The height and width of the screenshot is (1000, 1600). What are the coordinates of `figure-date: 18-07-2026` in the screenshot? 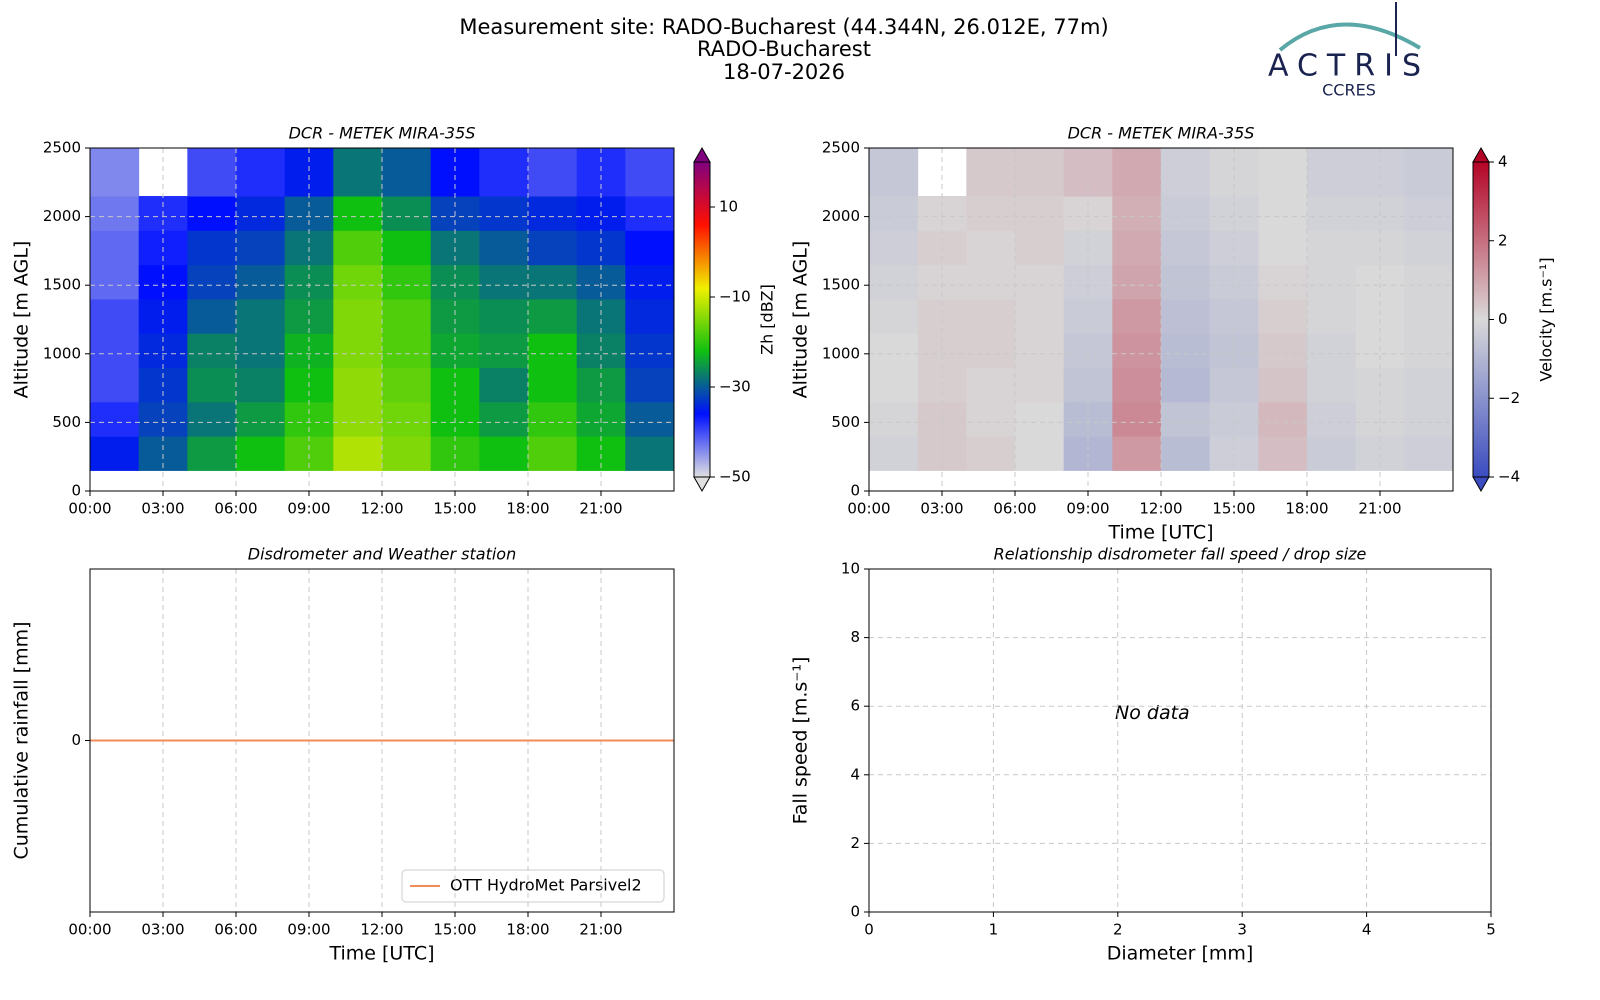 It's located at (784, 72).